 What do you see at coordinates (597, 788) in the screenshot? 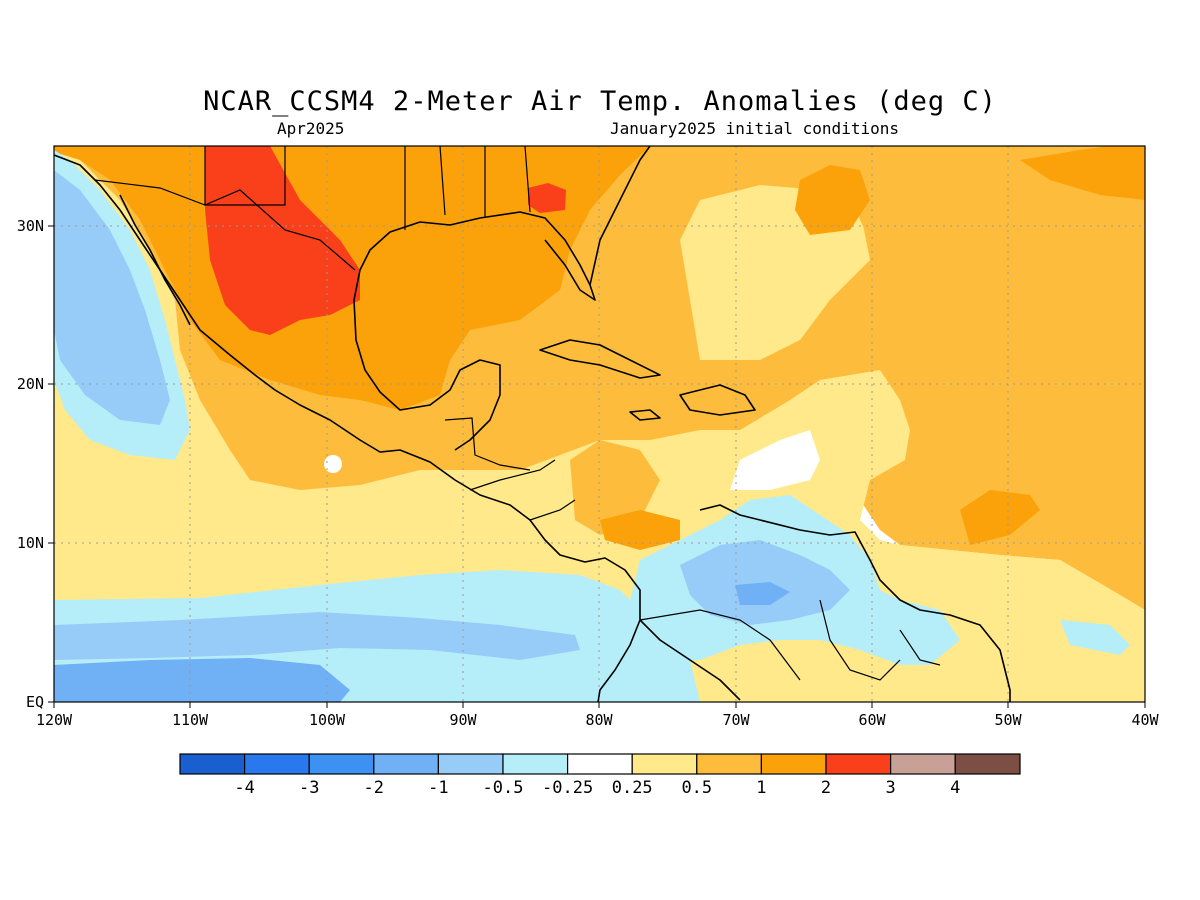
I see `colorbar-labels: -4 -3 -2 -1 -0.5 -0.25 0.25 0.5 1 2 3 4` at bounding box center [597, 788].